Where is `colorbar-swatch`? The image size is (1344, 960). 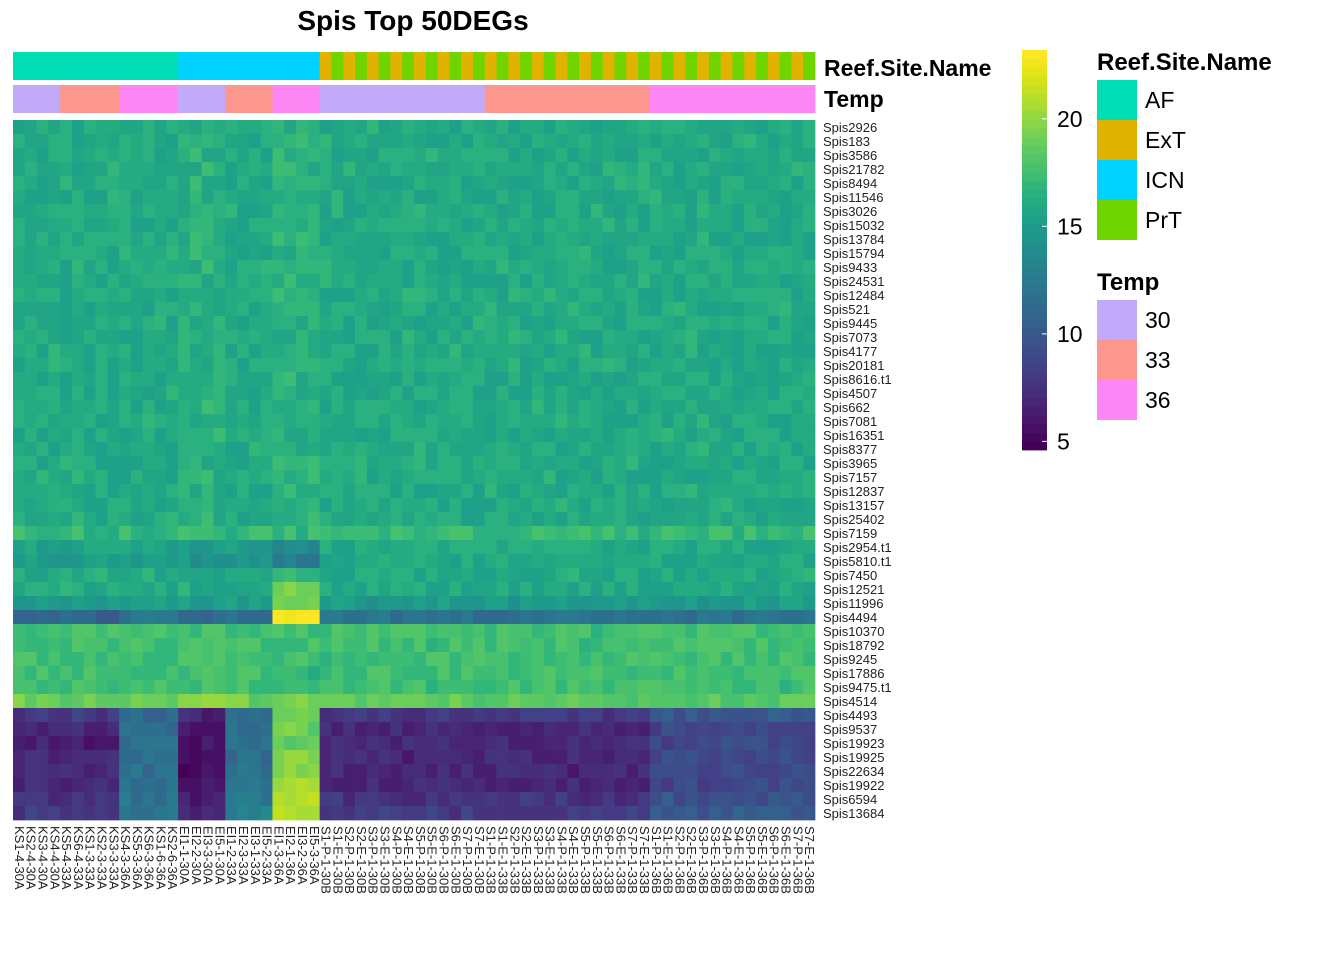
colorbar-swatch is located at coordinates (1034, 437).